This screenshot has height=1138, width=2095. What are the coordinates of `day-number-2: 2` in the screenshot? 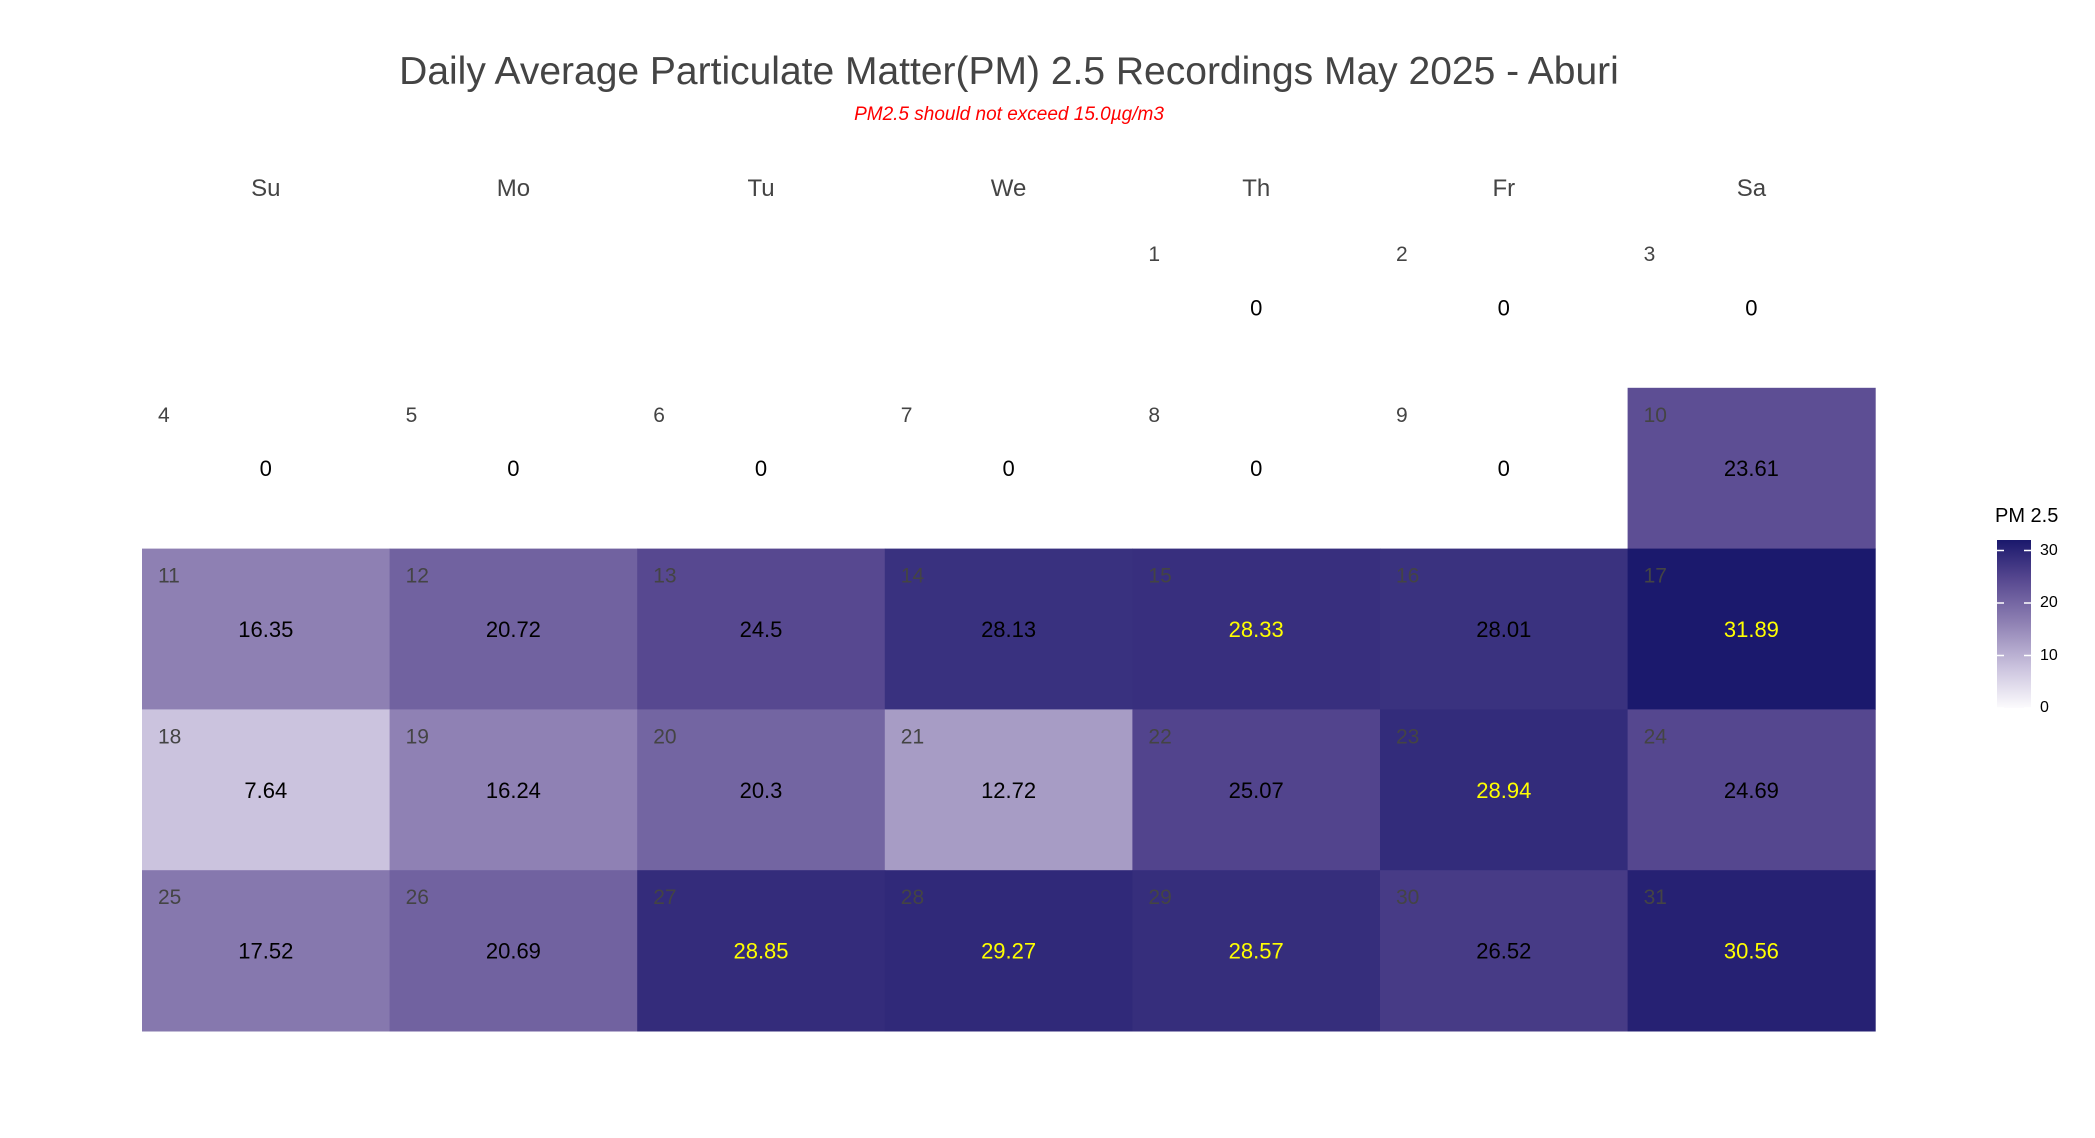 It's located at (1402, 254).